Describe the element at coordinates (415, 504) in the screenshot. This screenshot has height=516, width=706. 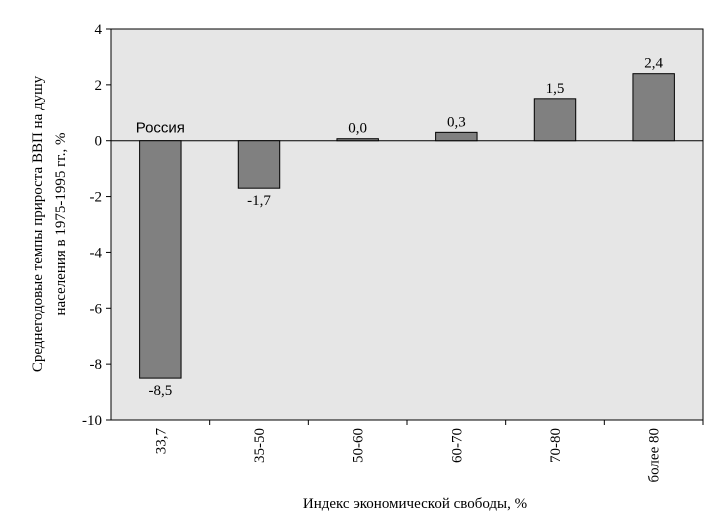
I see `x-axis-title: Индекс экономической свободы, %` at that location.